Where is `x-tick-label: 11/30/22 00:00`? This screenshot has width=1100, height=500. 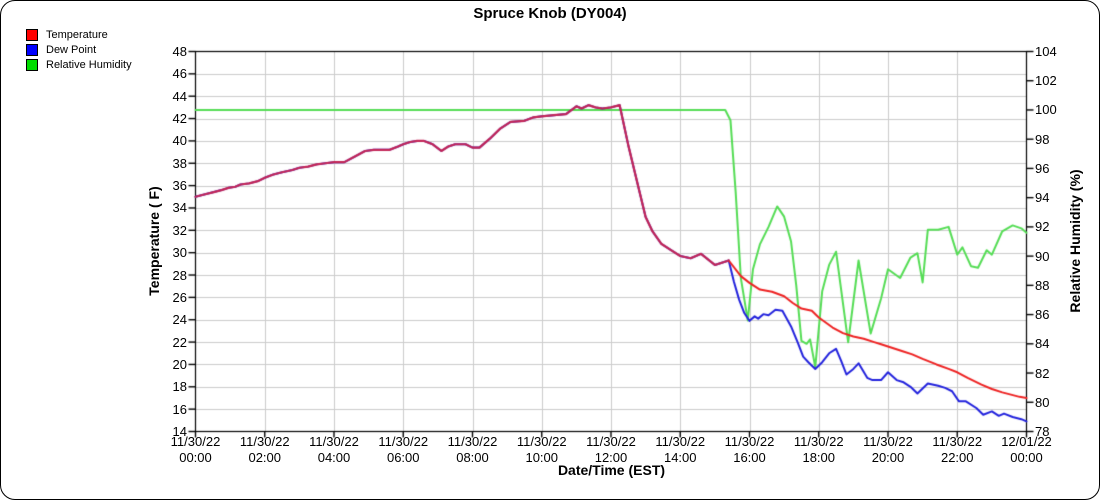 x-tick-label: 11/30/22 00:00 is located at coordinates (196, 450).